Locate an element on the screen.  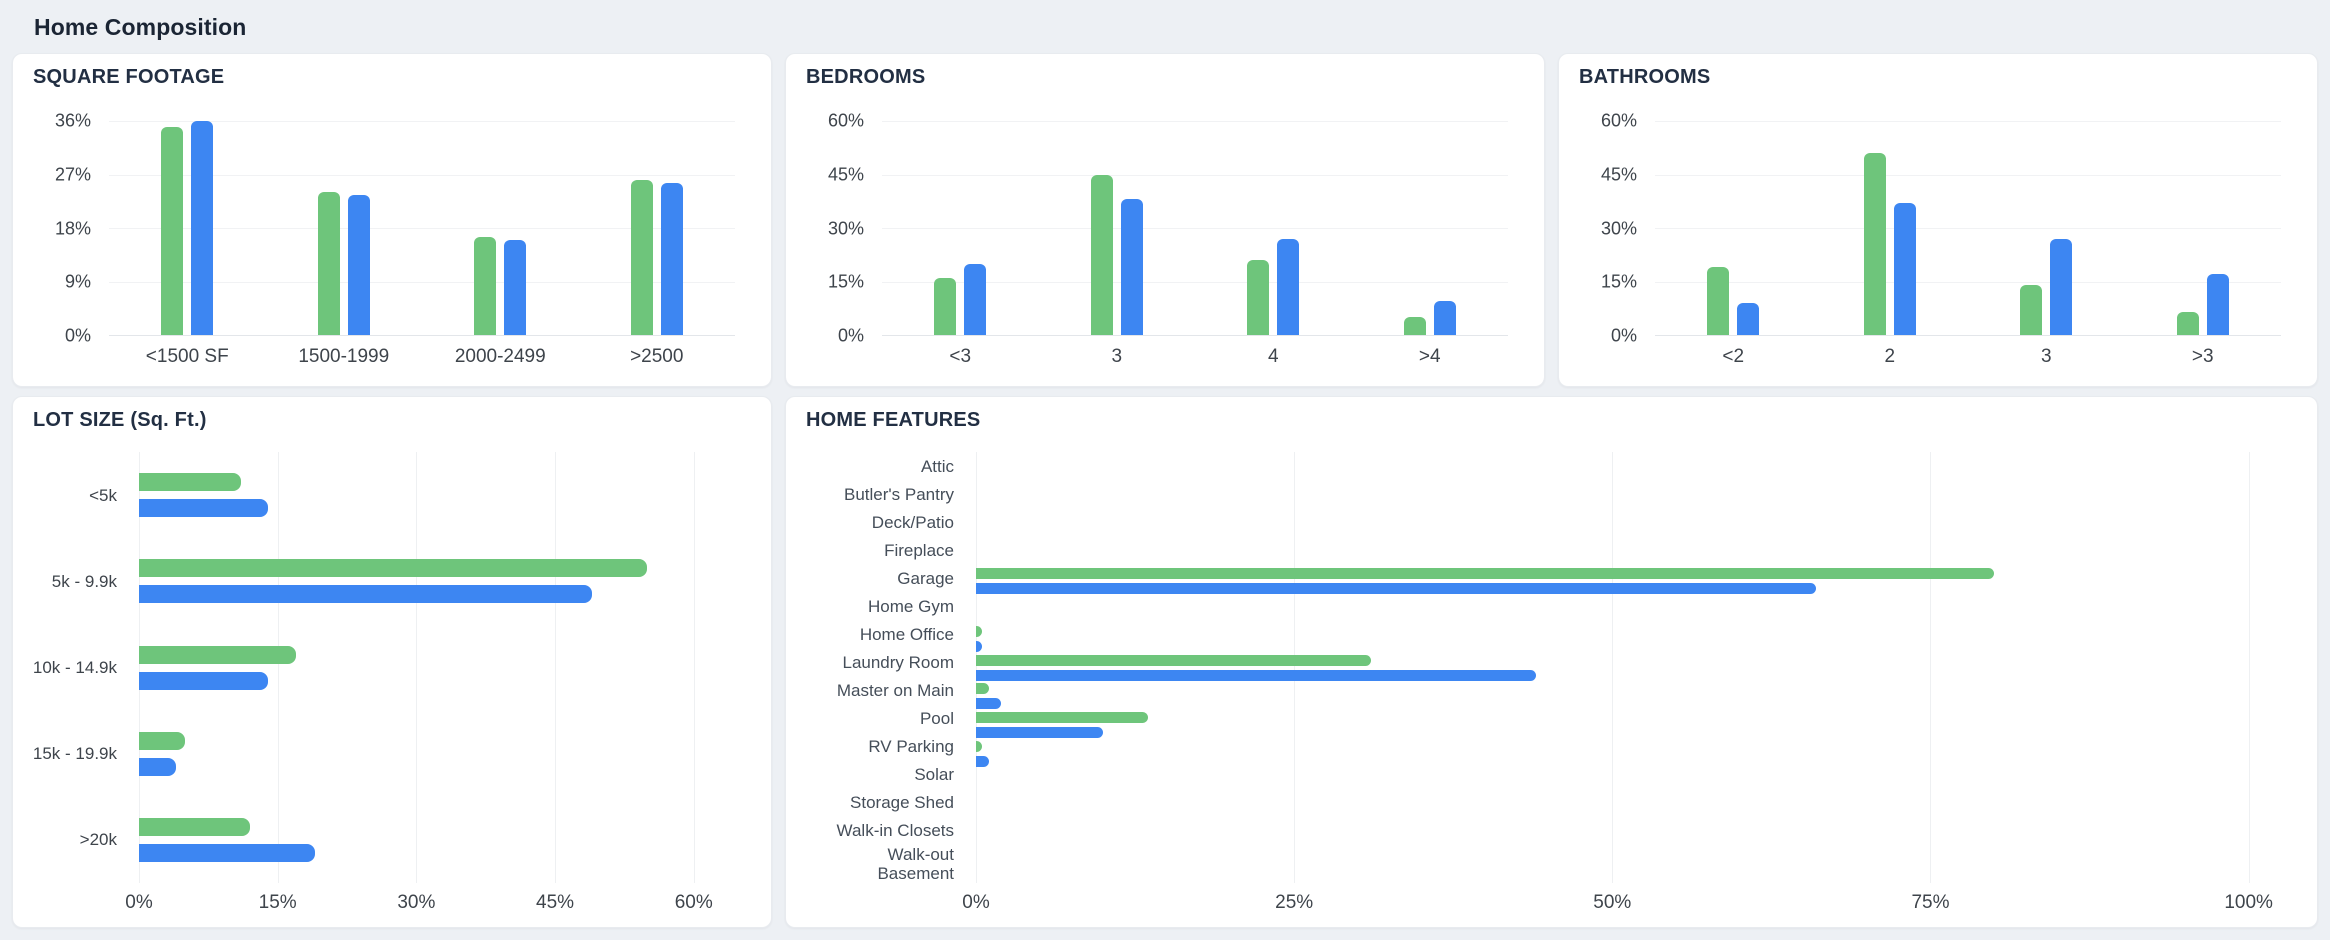
category-label-fireplace: Fireplace is located at coordinates (919, 550).